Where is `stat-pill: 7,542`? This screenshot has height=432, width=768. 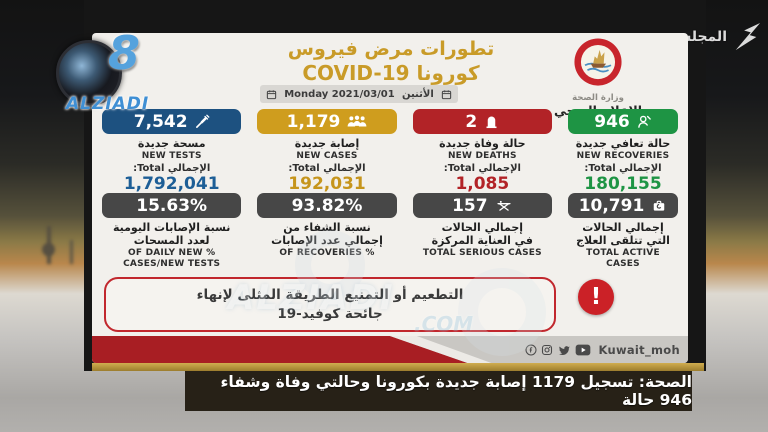 stat-pill: 7,542 is located at coordinates (172, 121).